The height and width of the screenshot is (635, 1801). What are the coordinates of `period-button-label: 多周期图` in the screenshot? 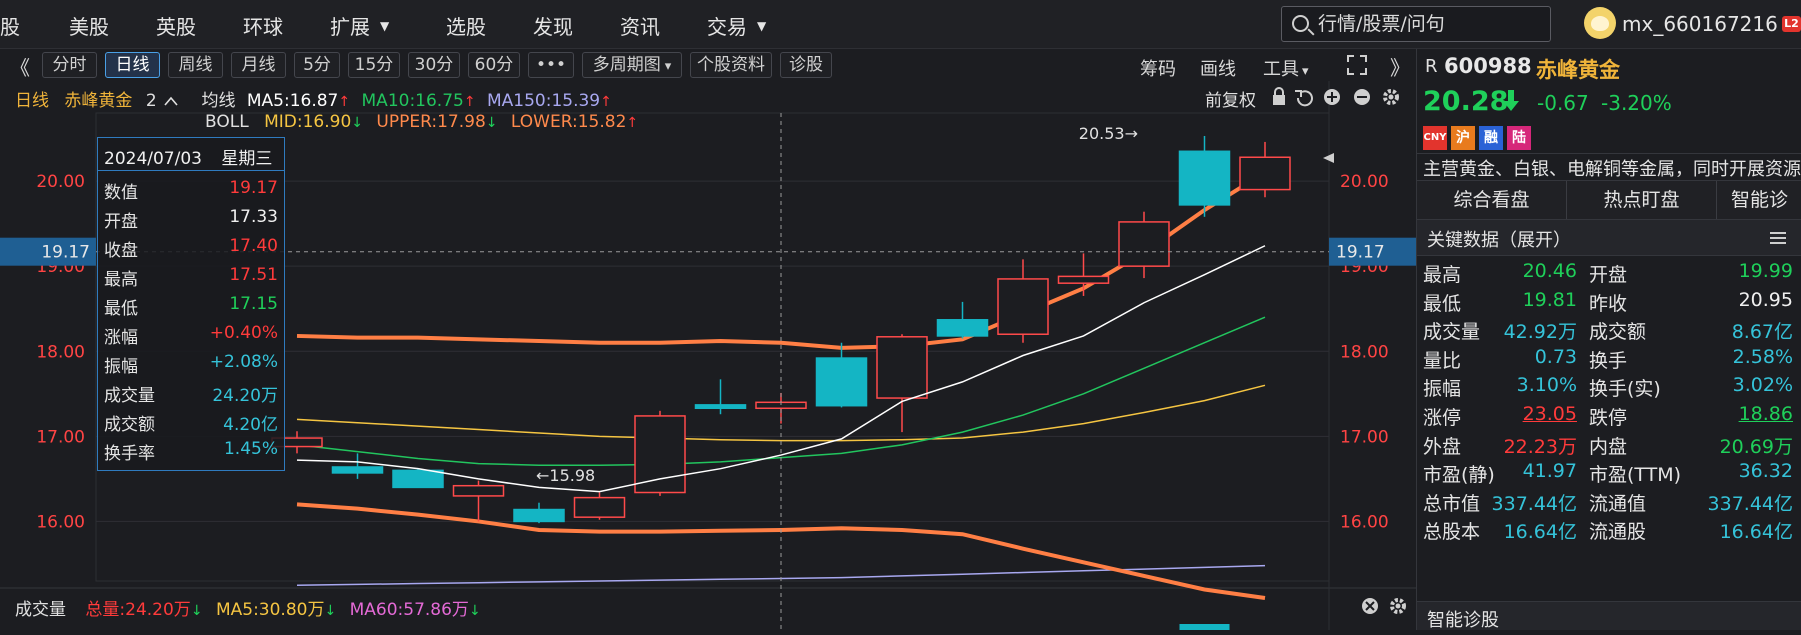 It's located at (626, 65).